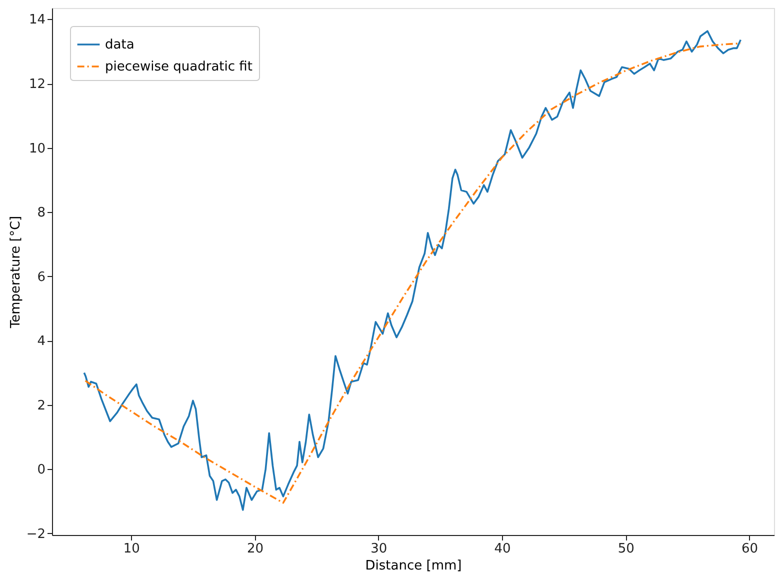 This screenshot has height=580, width=782. What do you see at coordinates (37, 20) in the screenshot?
I see `y-tick-label: 14` at bounding box center [37, 20].